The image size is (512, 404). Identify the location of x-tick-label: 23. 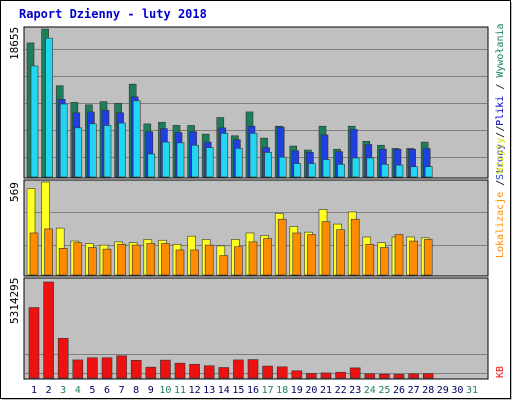
(355, 390).